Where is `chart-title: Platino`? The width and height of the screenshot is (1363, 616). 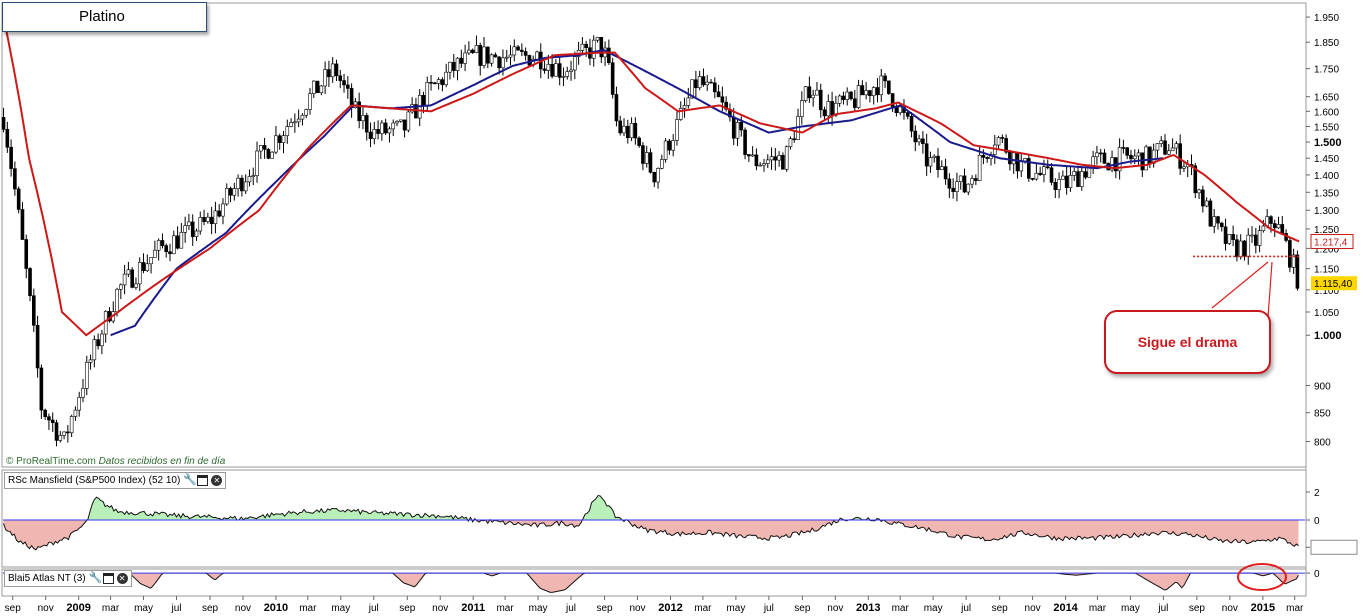 chart-title: Platino is located at coordinates (102, 16).